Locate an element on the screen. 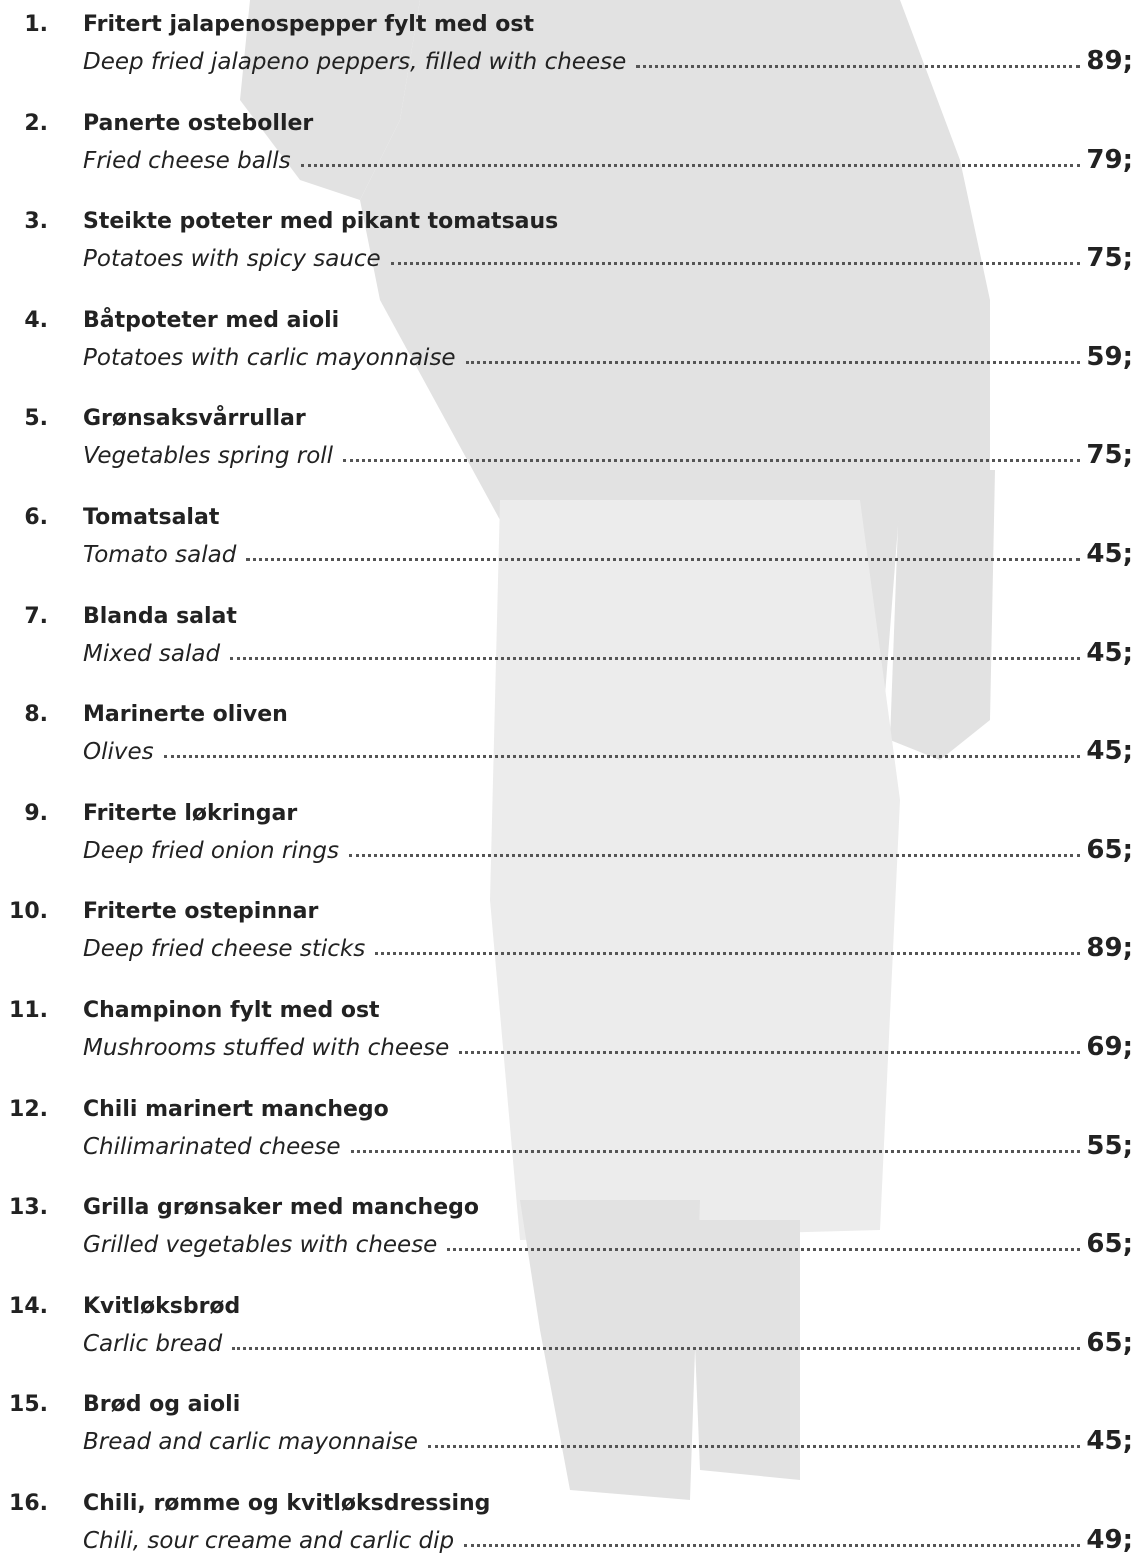 This screenshot has width=1135, height=1559. item-price: 79; is located at coordinates (1109, 159).